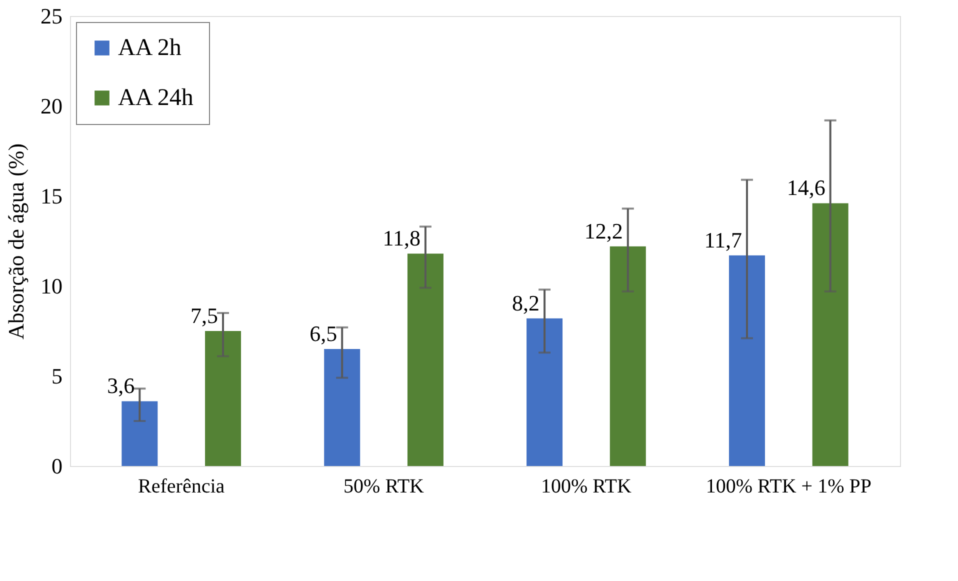 The width and height of the screenshot is (958, 581). I want to click on y-tick-label: 10, so click(51, 286).